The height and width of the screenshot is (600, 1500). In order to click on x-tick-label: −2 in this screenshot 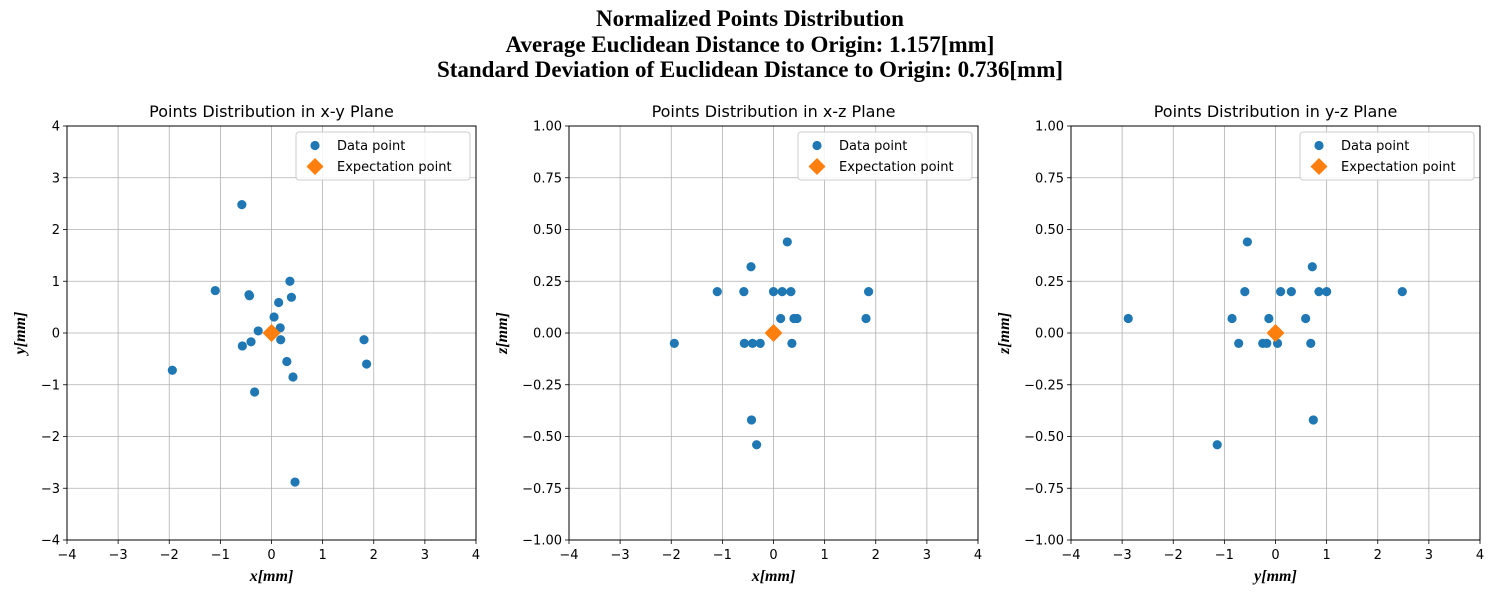, I will do `click(169, 555)`.